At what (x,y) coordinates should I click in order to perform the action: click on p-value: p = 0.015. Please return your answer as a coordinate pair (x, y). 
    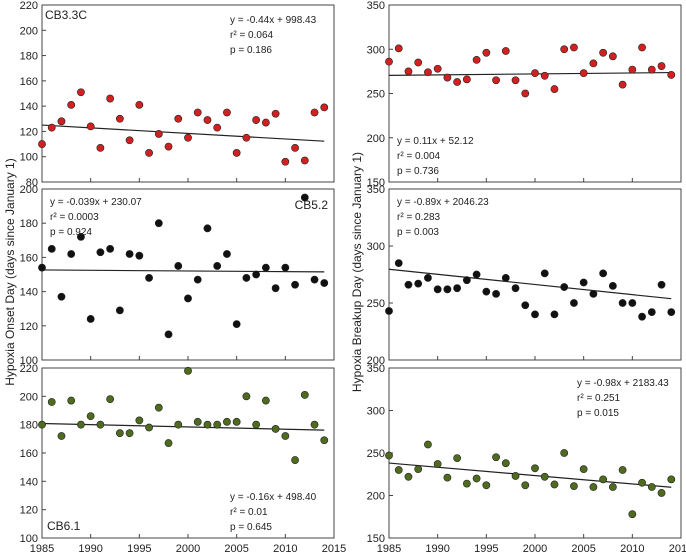
    Looking at the image, I should click on (598, 413).